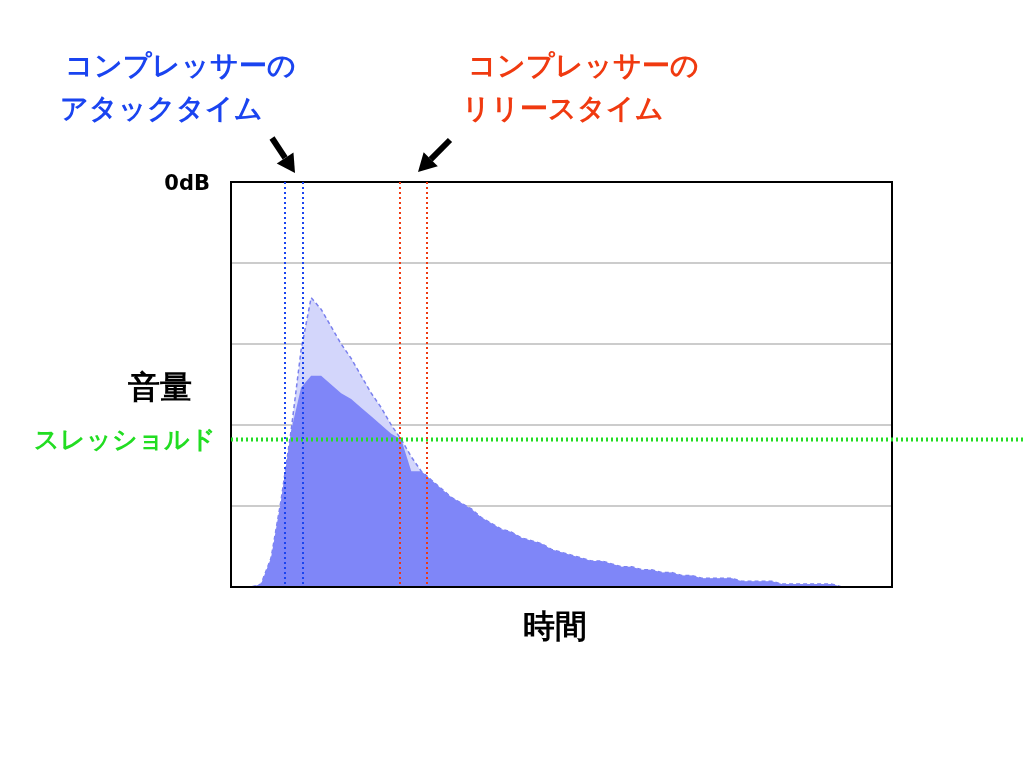 This screenshot has height=768, width=1024. Describe the element at coordinates (187, 183) in the screenshot. I see `text: 0dB` at that location.